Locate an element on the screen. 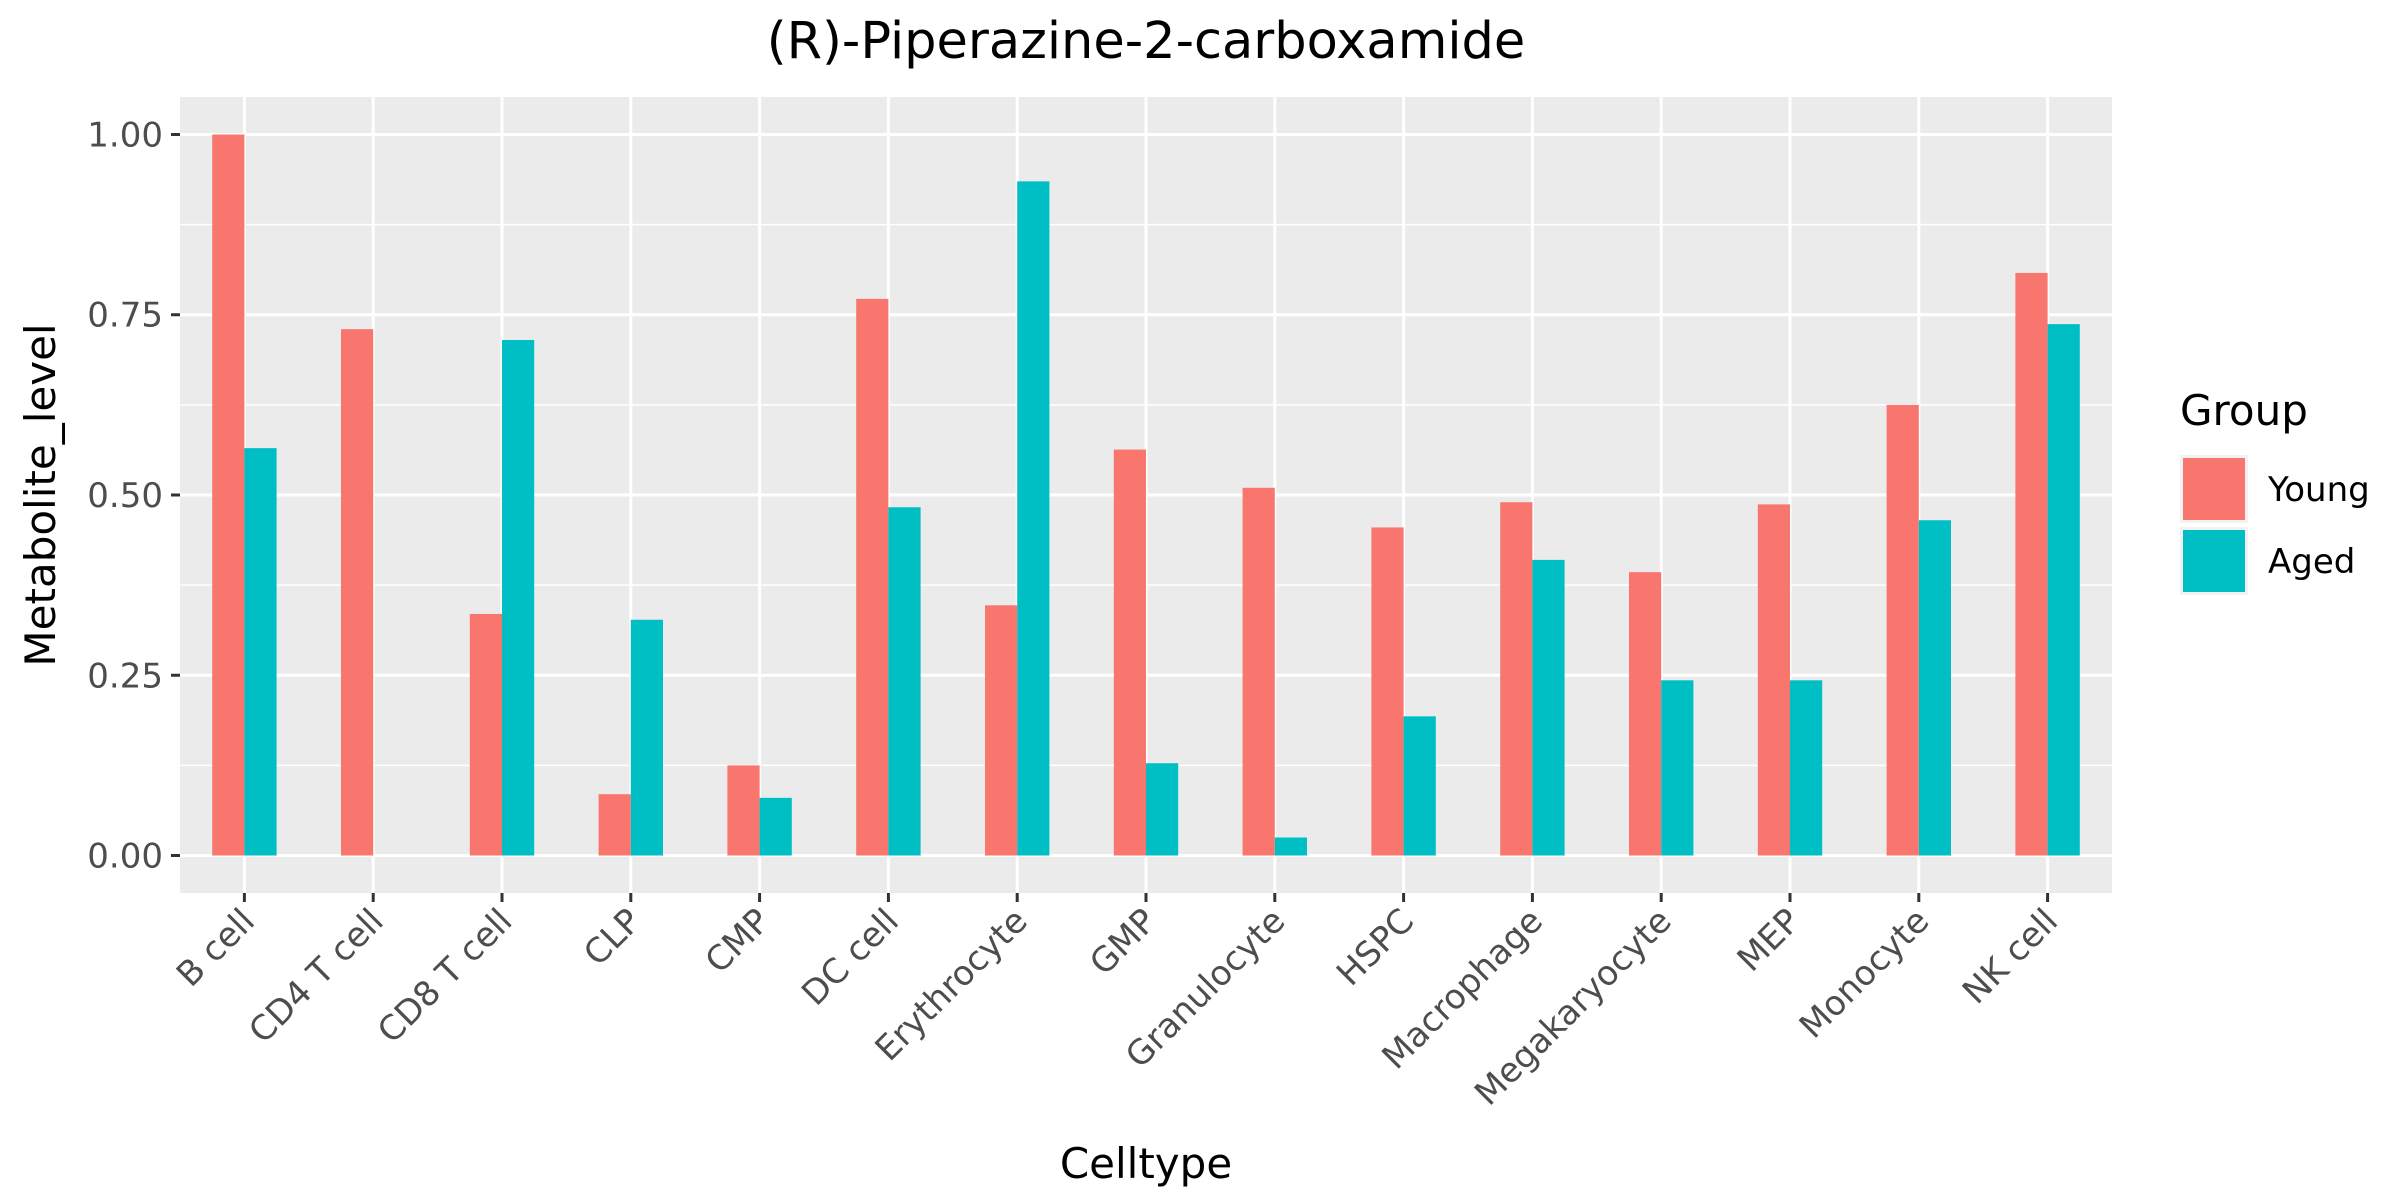 The width and height of the screenshot is (2400, 1200). y-tick-label: 0.00 is located at coordinates (125, 857).